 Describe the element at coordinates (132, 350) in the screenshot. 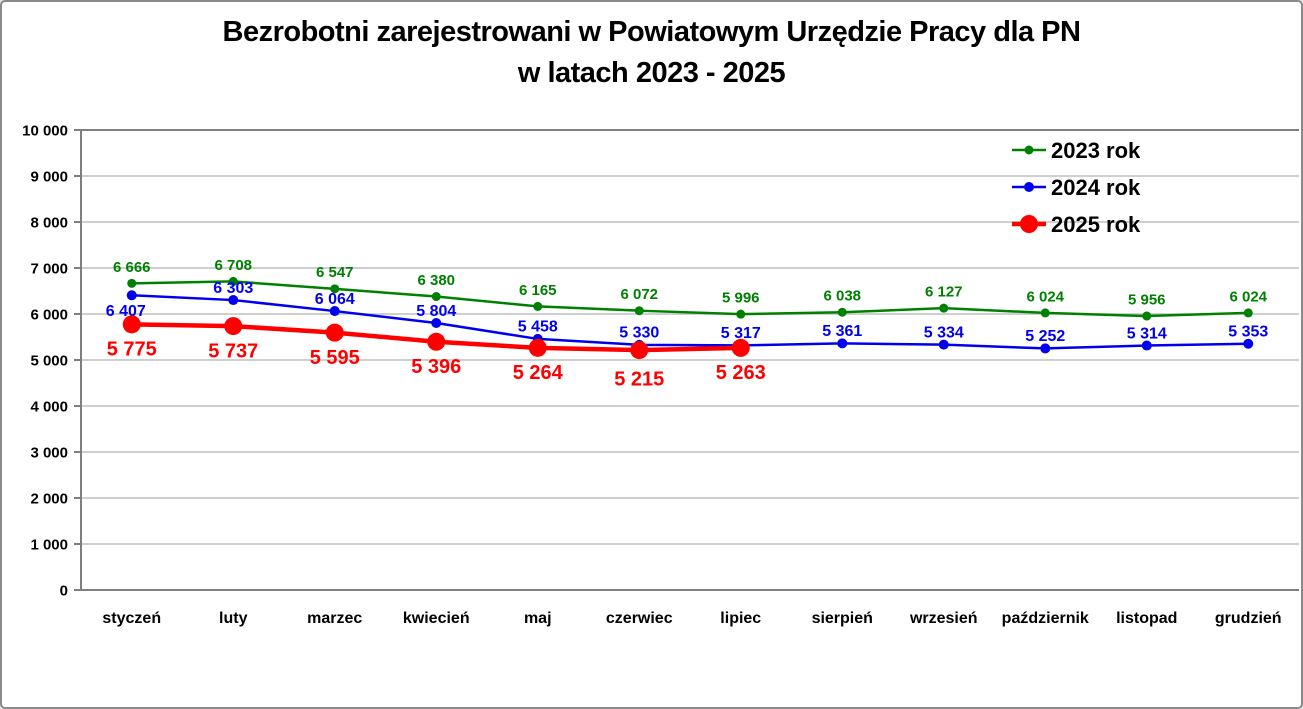

I see `data-label-2025: 5 775` at that location.